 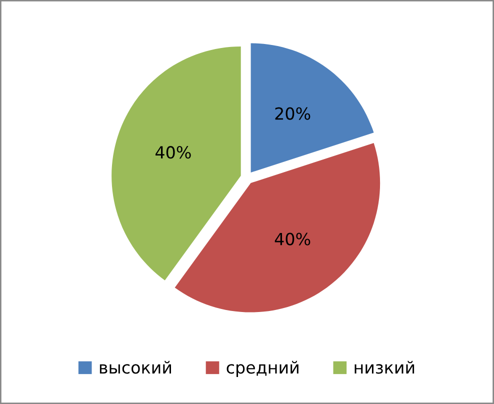 What do you see at coordinates (135, 367) in the screenshot?
I see `legend-label: высокий` at bounding box center [135, 367].